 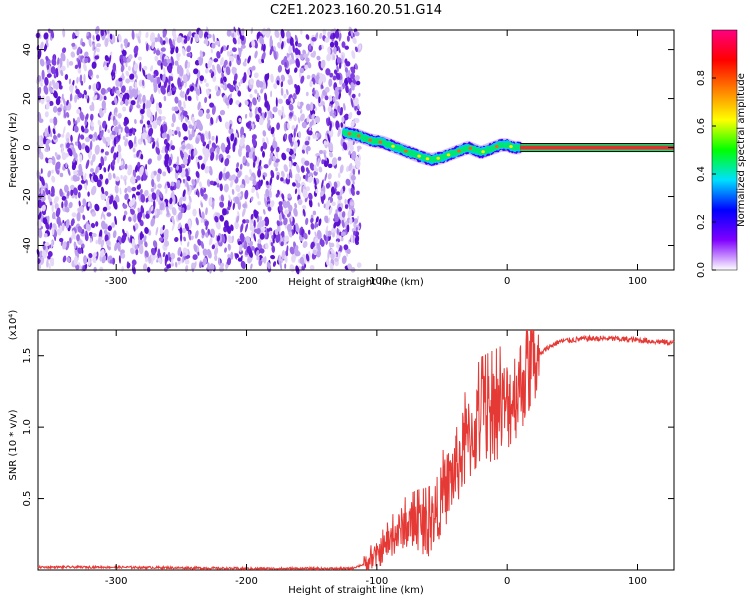 I want to click on carrier-core, so click(x=597, y=147).